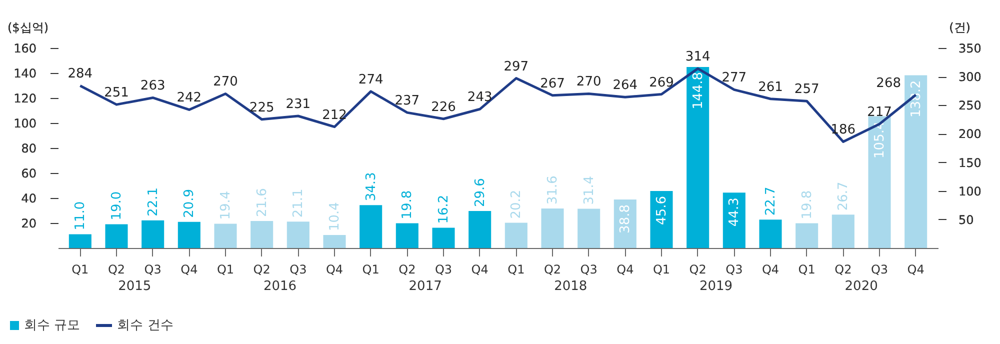  I want to click on y-tick-label: 80, so click(28, 149).